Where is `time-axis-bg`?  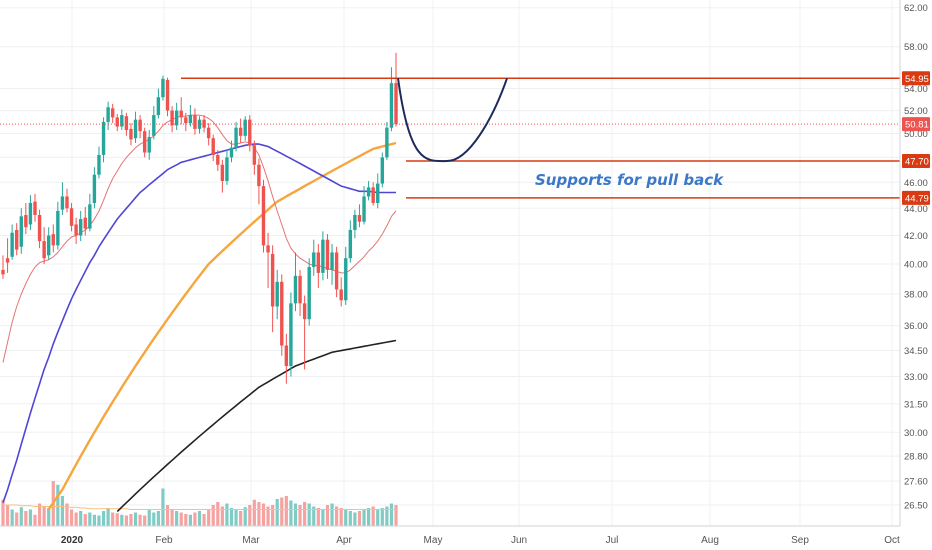
time-axis-bg is located at coordinates (466, 538).